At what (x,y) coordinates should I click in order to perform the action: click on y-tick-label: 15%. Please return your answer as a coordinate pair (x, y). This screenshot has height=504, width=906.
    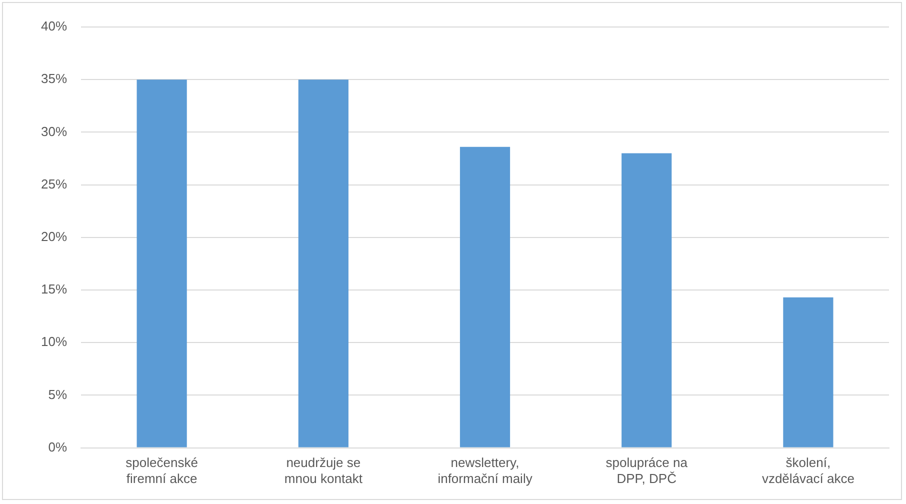
    Looking at the image, I should click on (54, 289).